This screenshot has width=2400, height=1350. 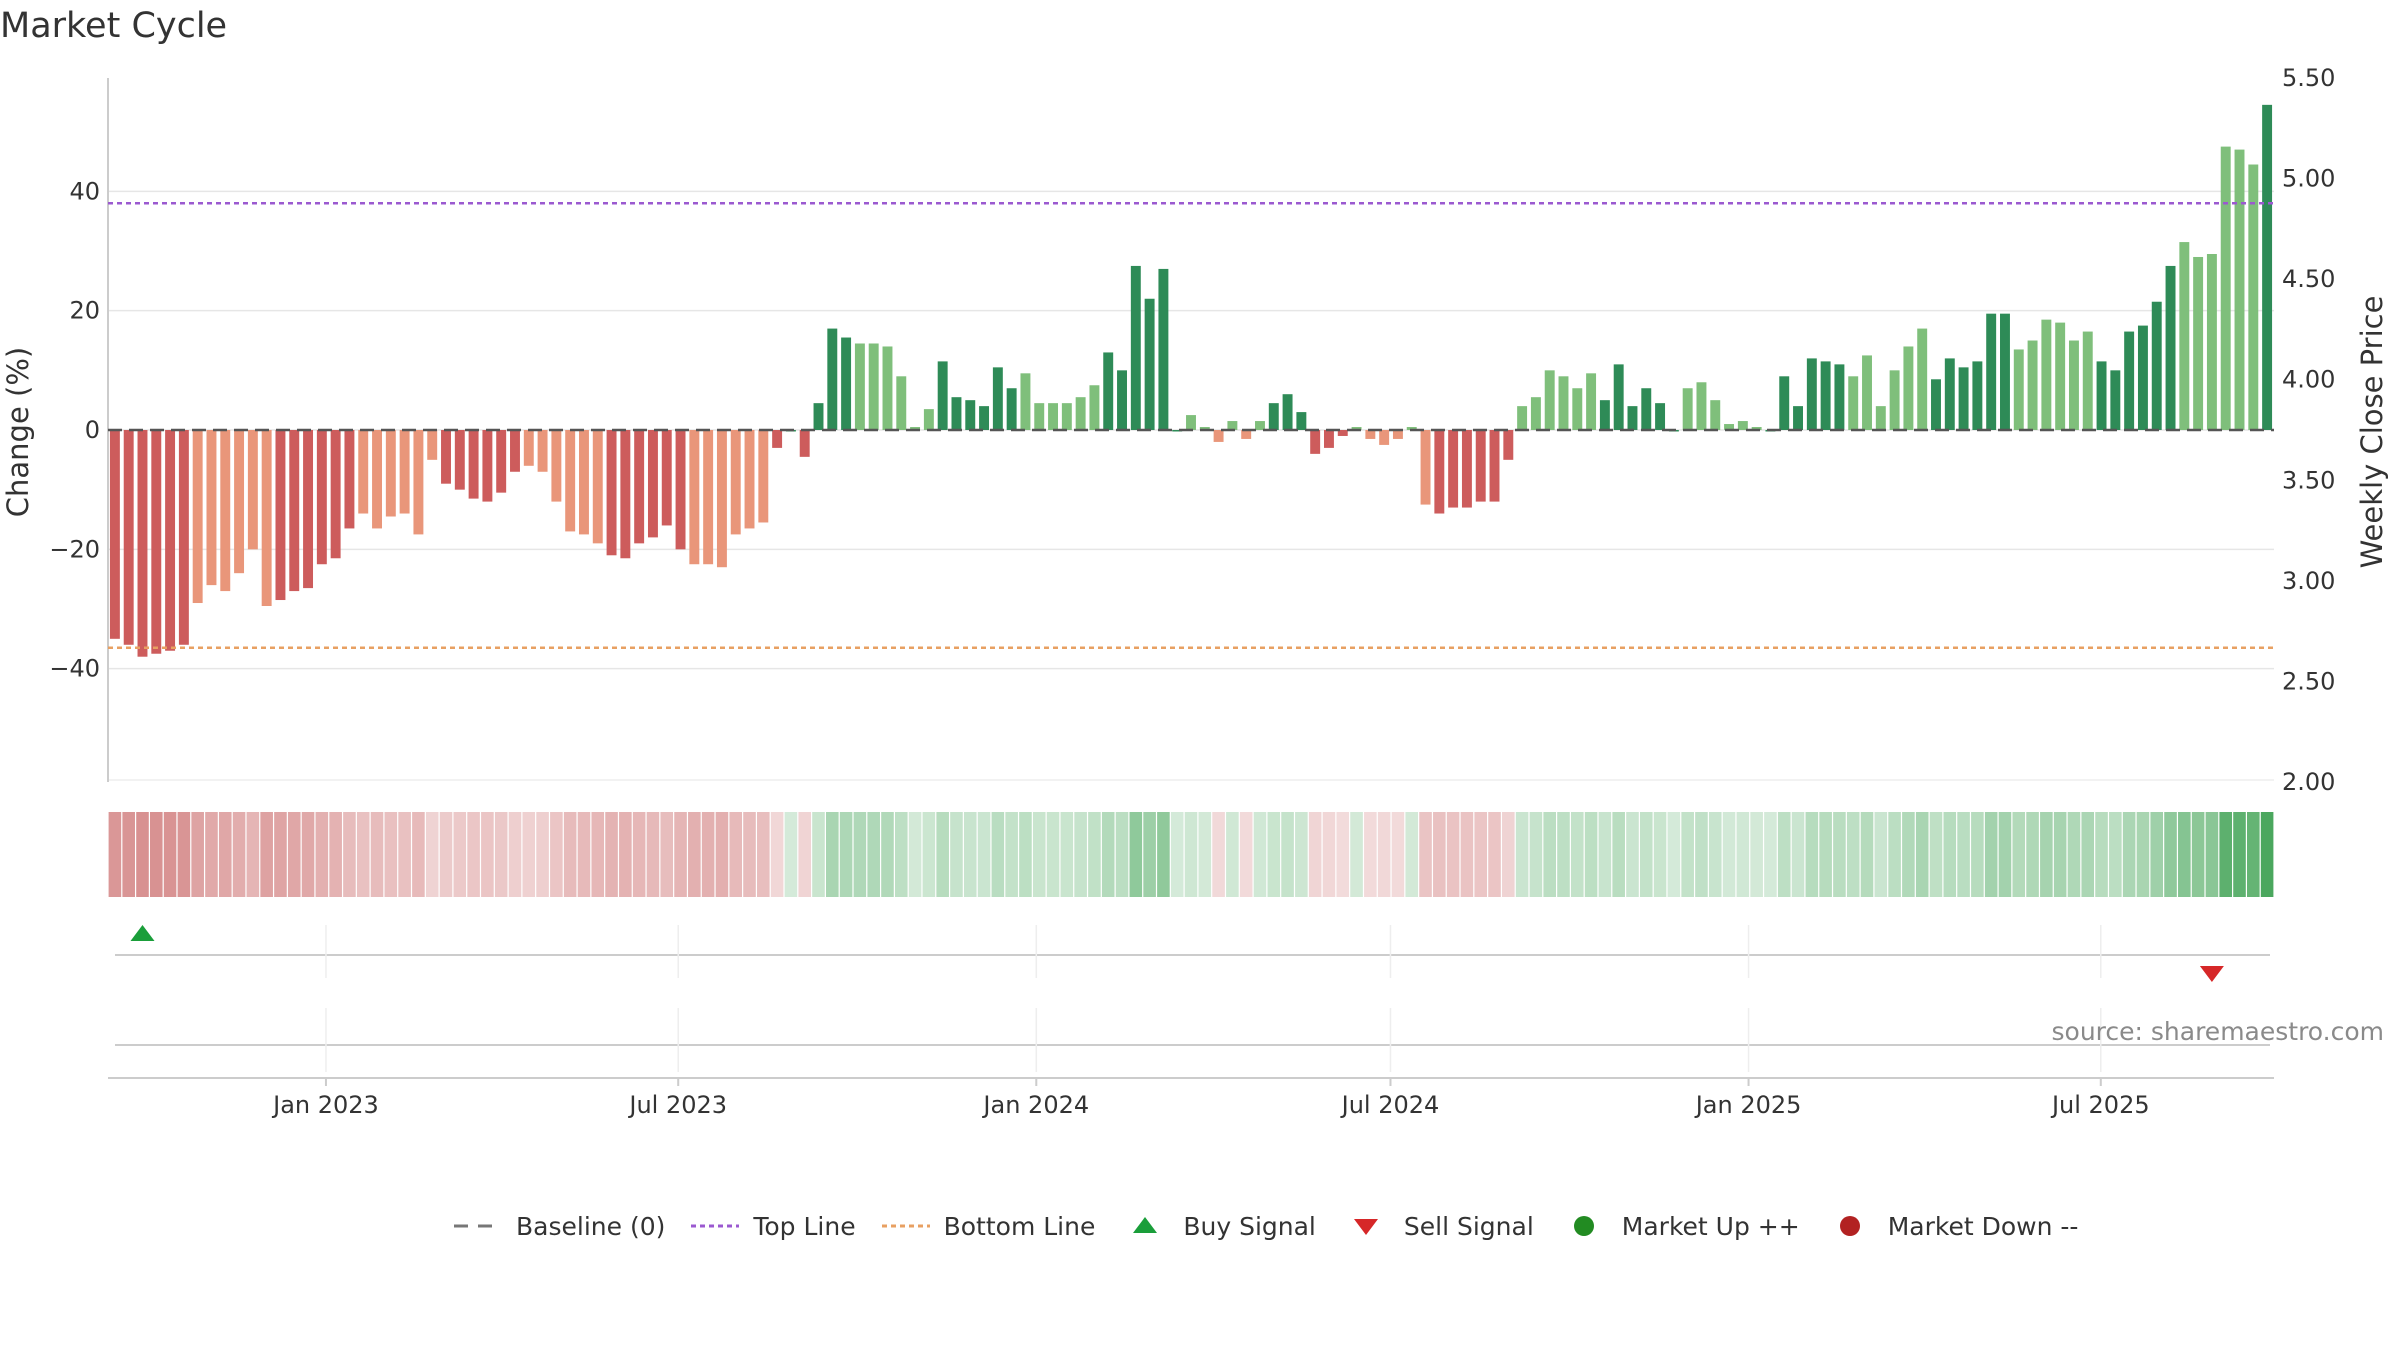 What do you see at coordinates (715, 1226) in the screenshot?
I see `legend-swatch-top` at bounding box center [715, 1226].